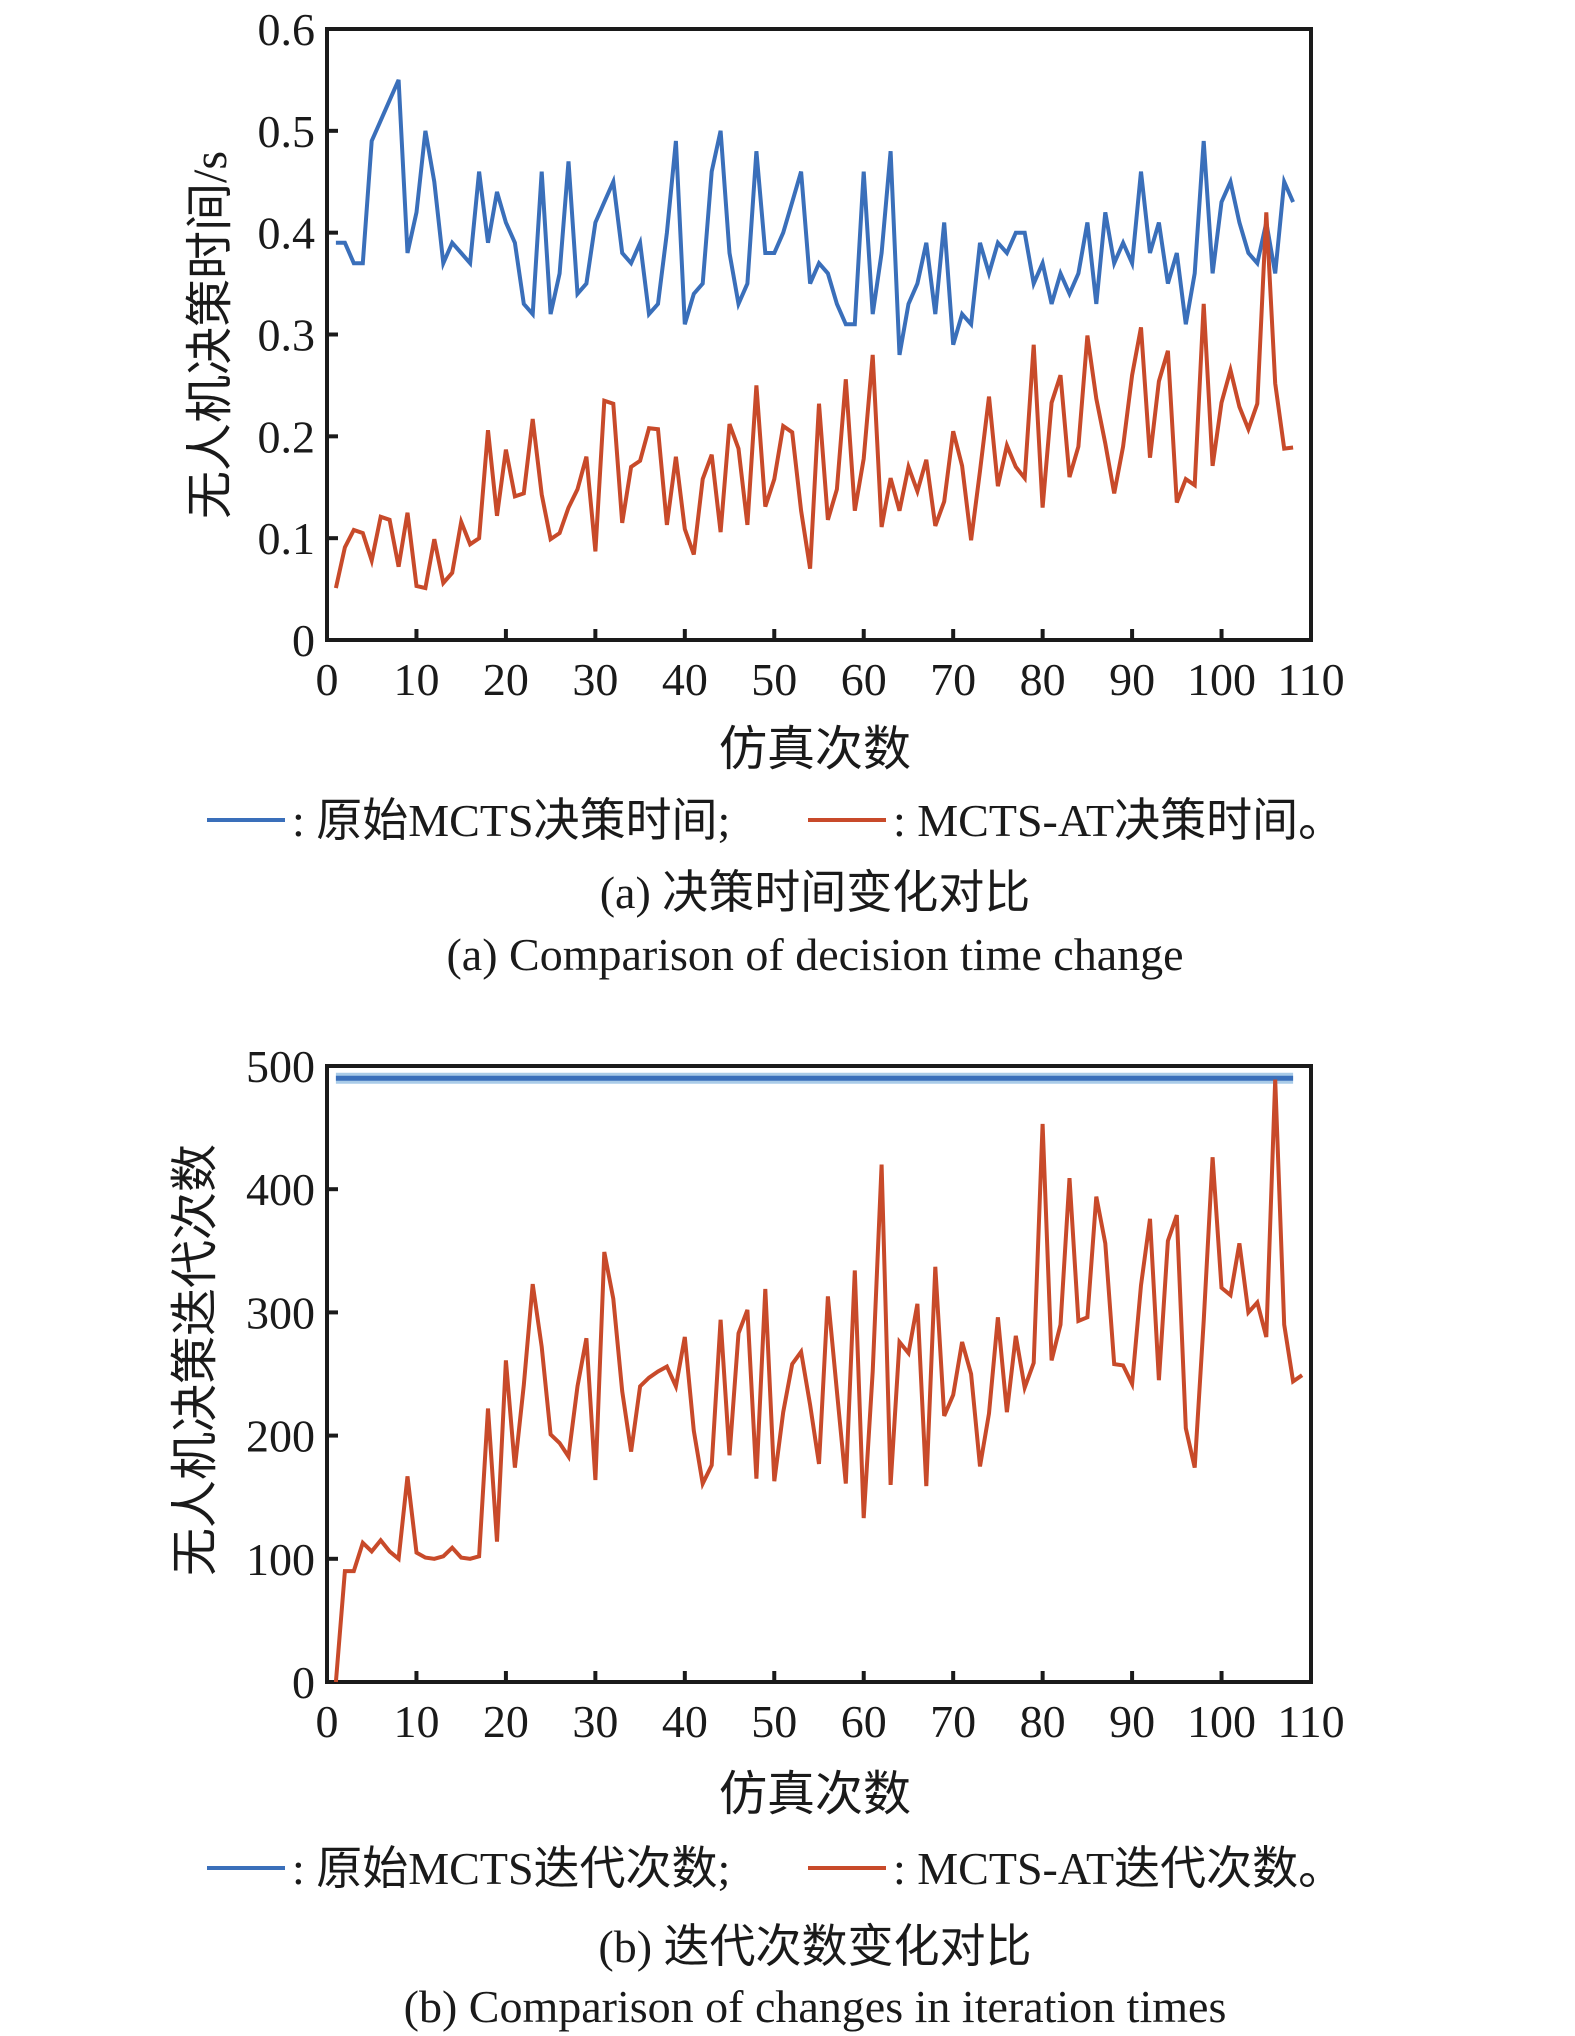 This screenshot has height=2036, width=1575. What do you see at coordinates (775, 820) in the screenshot?
I see `legend: : 原始MCTS决策时间; : MCTS-AT决策时间。` at bounding box center [775, 820].